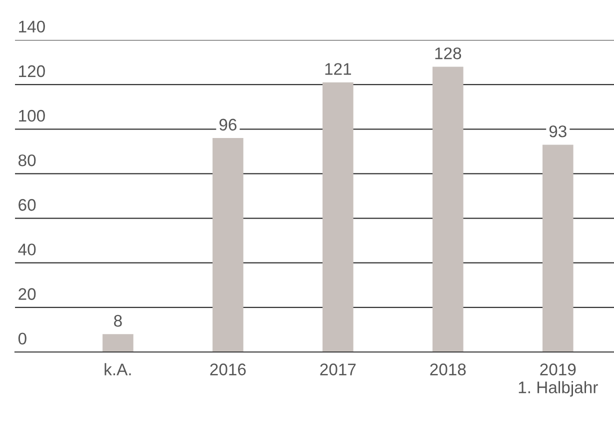  I want to click on y-tick-label: 80, so click(27, 160).